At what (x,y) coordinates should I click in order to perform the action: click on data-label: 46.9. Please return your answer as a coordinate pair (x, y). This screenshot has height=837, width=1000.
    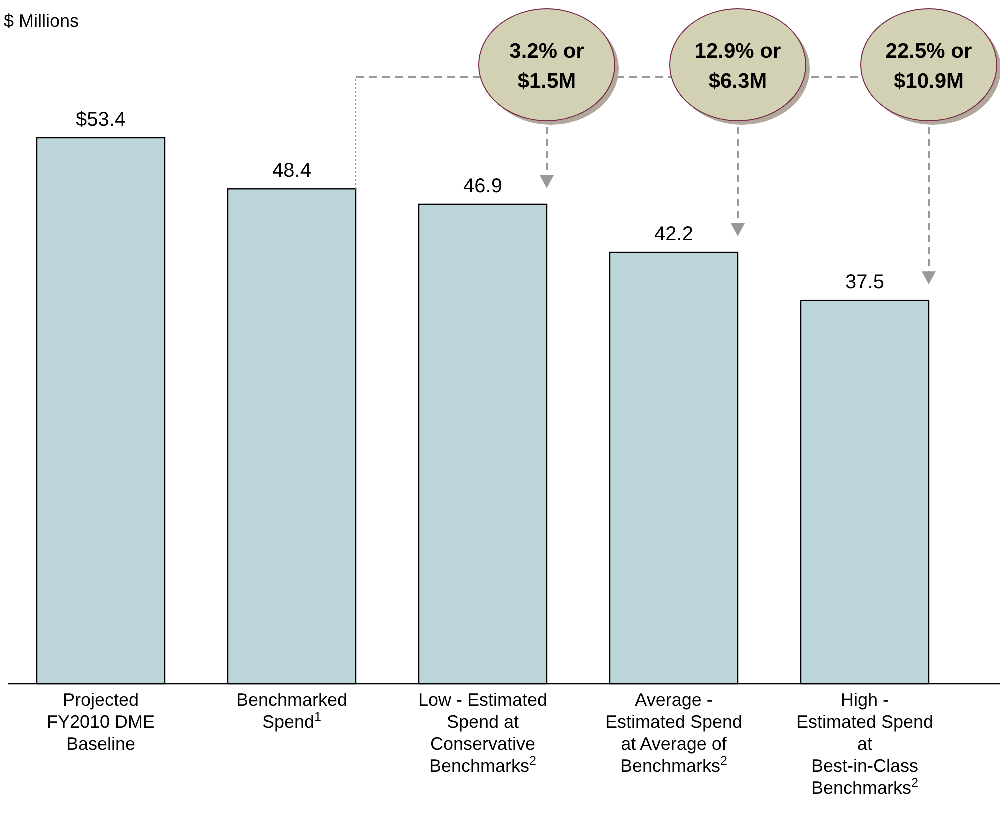
    Looking at the image, I should click on (483, 186).